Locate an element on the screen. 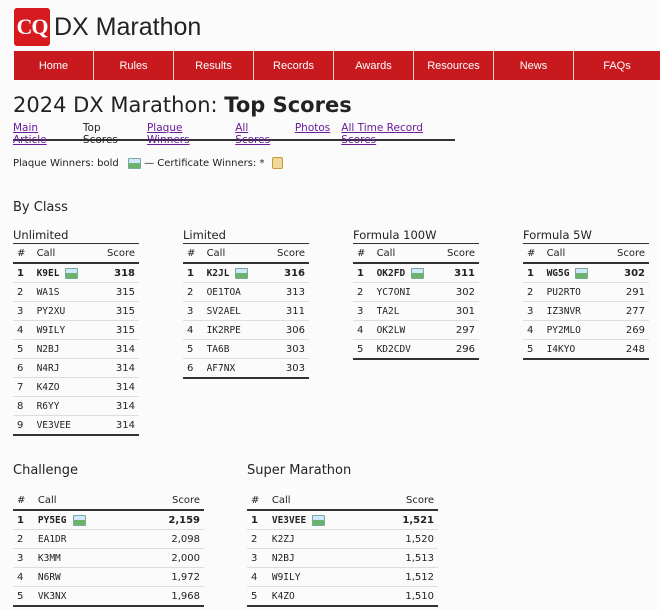 The width and height of the screenshot is (660, 610). call-cell: IK2RPE is located at coordinates (231, 330).